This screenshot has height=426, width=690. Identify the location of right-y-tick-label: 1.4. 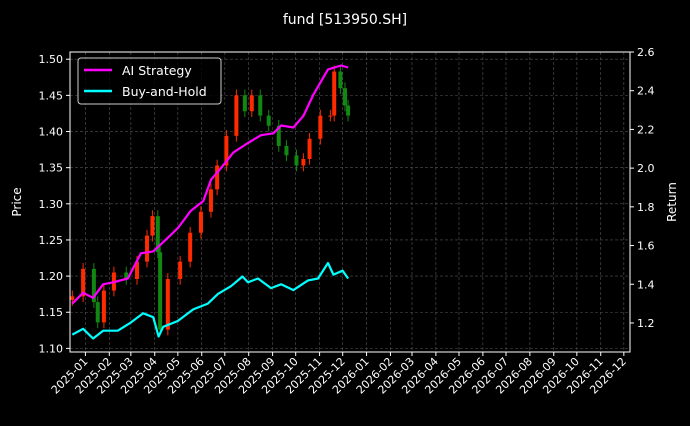
(646, 284).